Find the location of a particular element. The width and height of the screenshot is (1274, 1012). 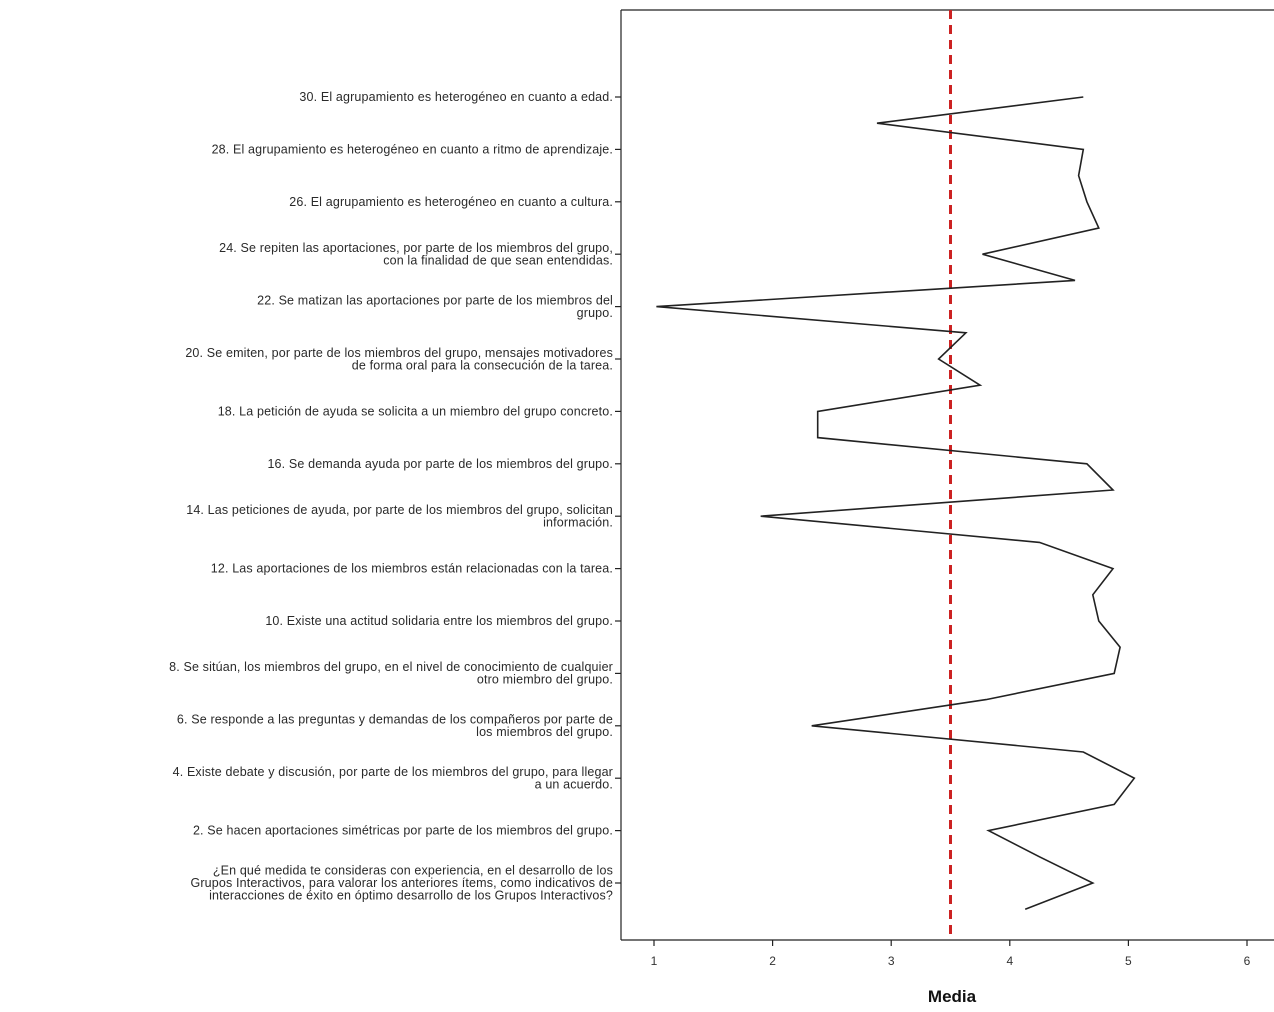

category-label-line: información. is located at coordinates (578, 522).